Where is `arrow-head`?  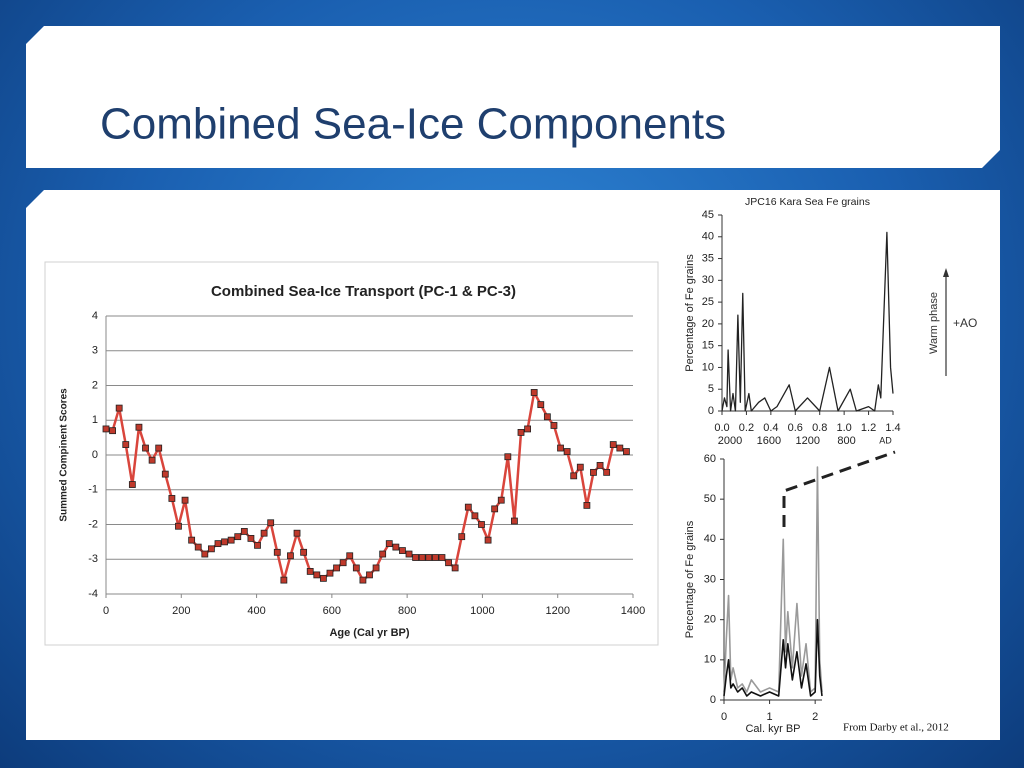 arrow-head is located at coordinates (946, 272).